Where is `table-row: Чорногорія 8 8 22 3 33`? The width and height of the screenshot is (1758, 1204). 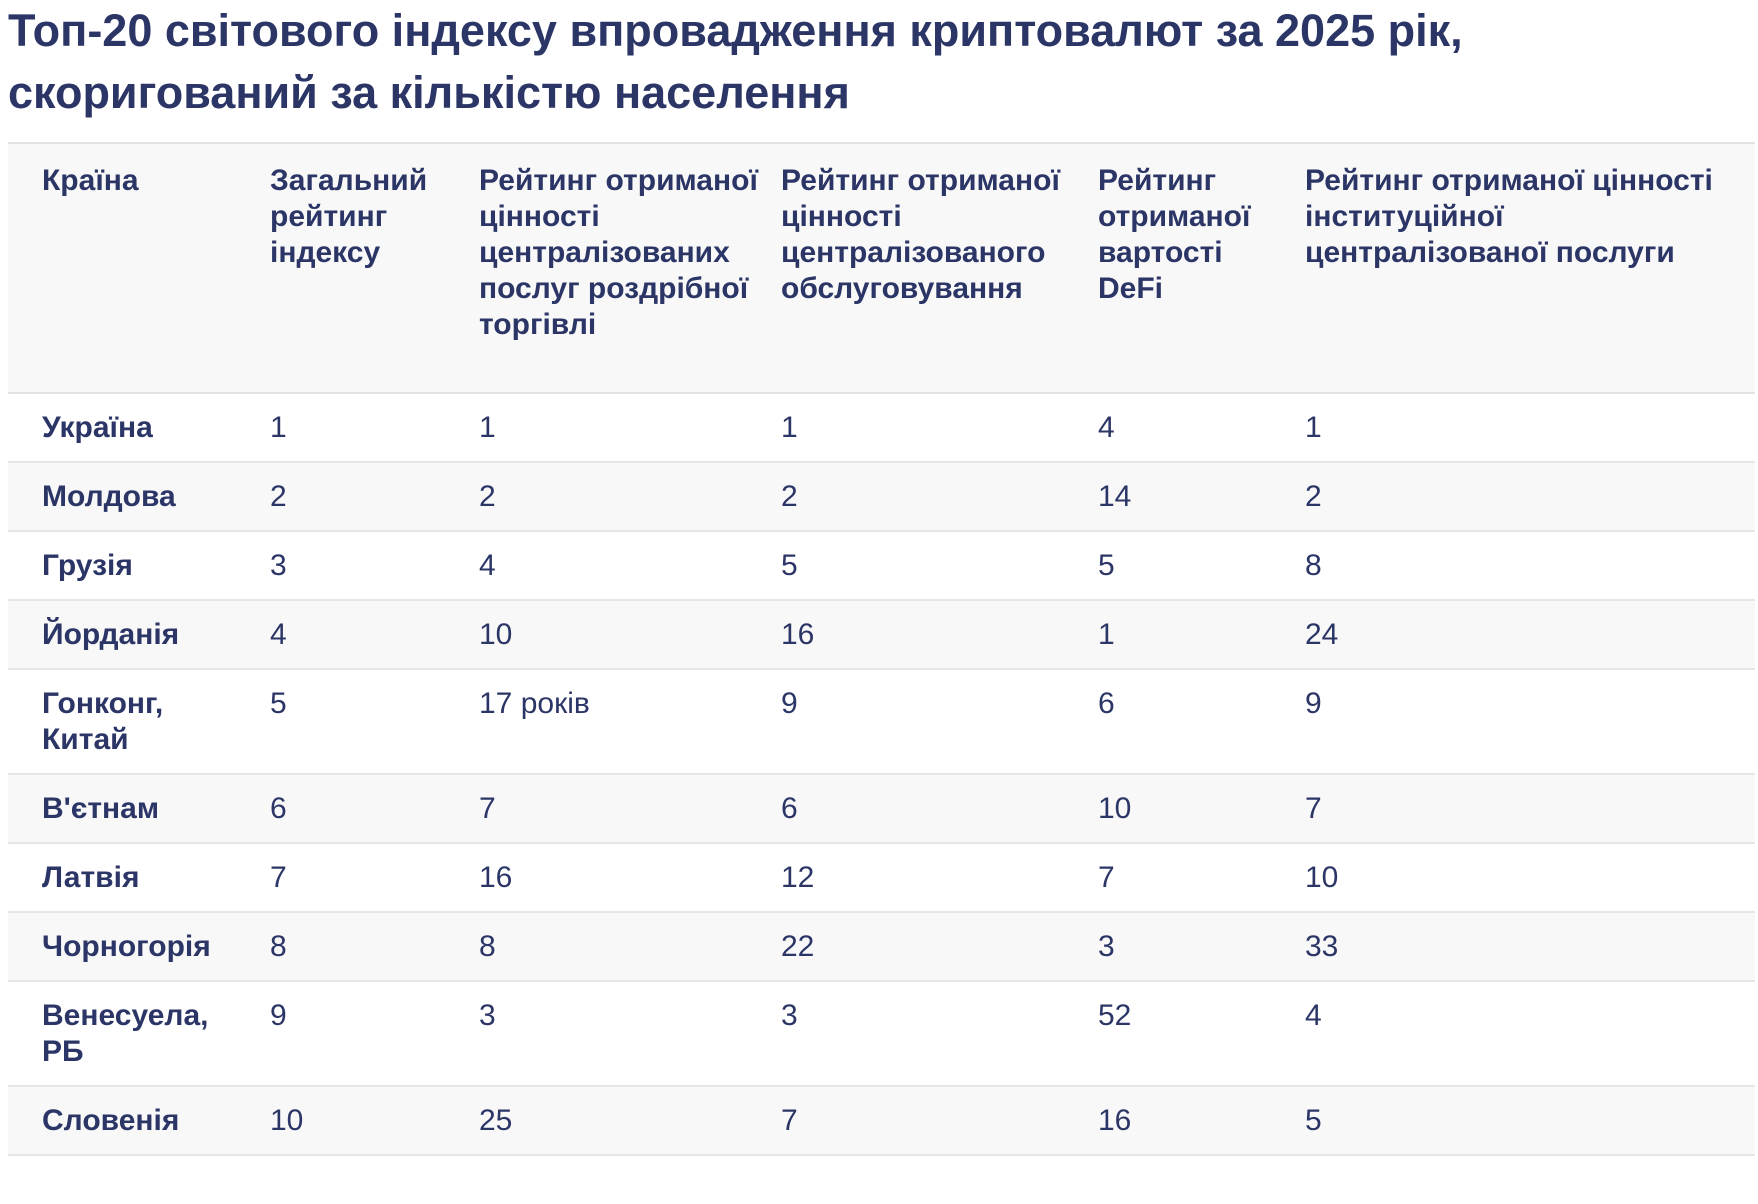 table-row: Чорногорія 8 8 22 3 33 is located at coordinates (881, 946).